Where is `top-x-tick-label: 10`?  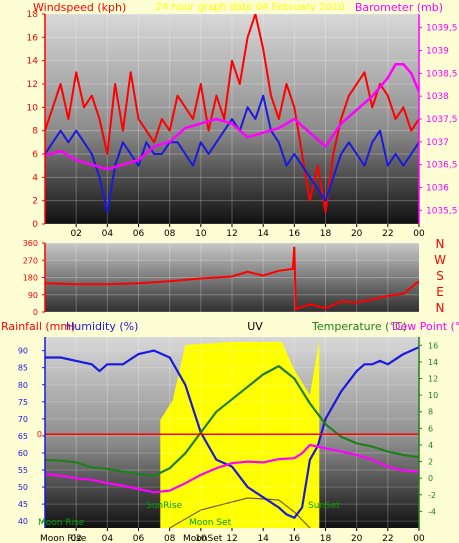
top-x-tick-label: 10 is located at coordinates (201, 234).